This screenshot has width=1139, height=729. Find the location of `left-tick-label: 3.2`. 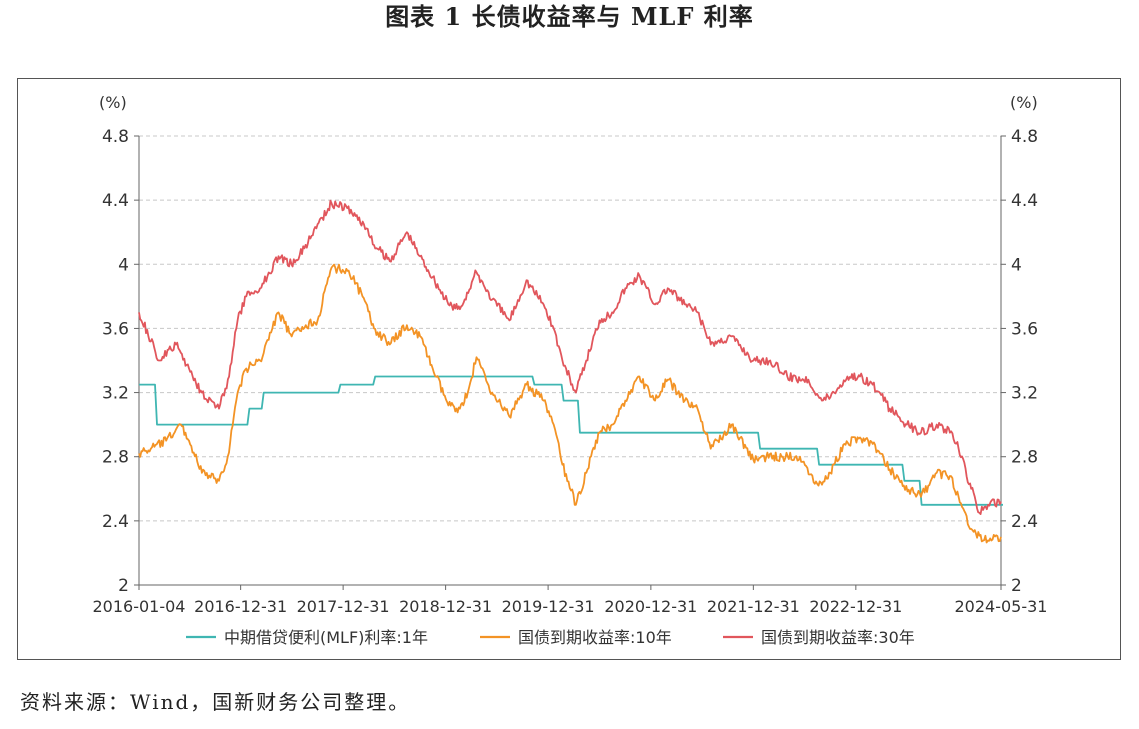

left-tick-label: 3.2 is located at coordinates (115, 394).